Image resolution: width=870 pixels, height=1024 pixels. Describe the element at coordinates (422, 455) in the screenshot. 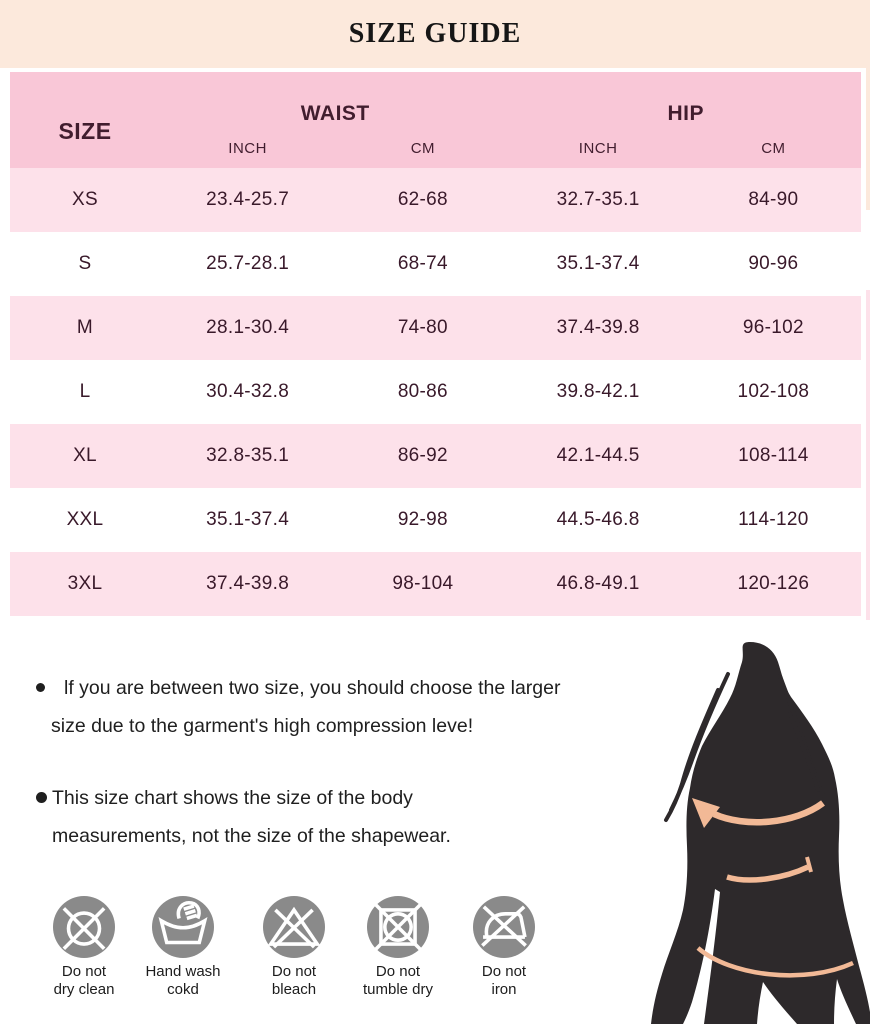

I see `waist-cm-cell: 86-92` at that location.